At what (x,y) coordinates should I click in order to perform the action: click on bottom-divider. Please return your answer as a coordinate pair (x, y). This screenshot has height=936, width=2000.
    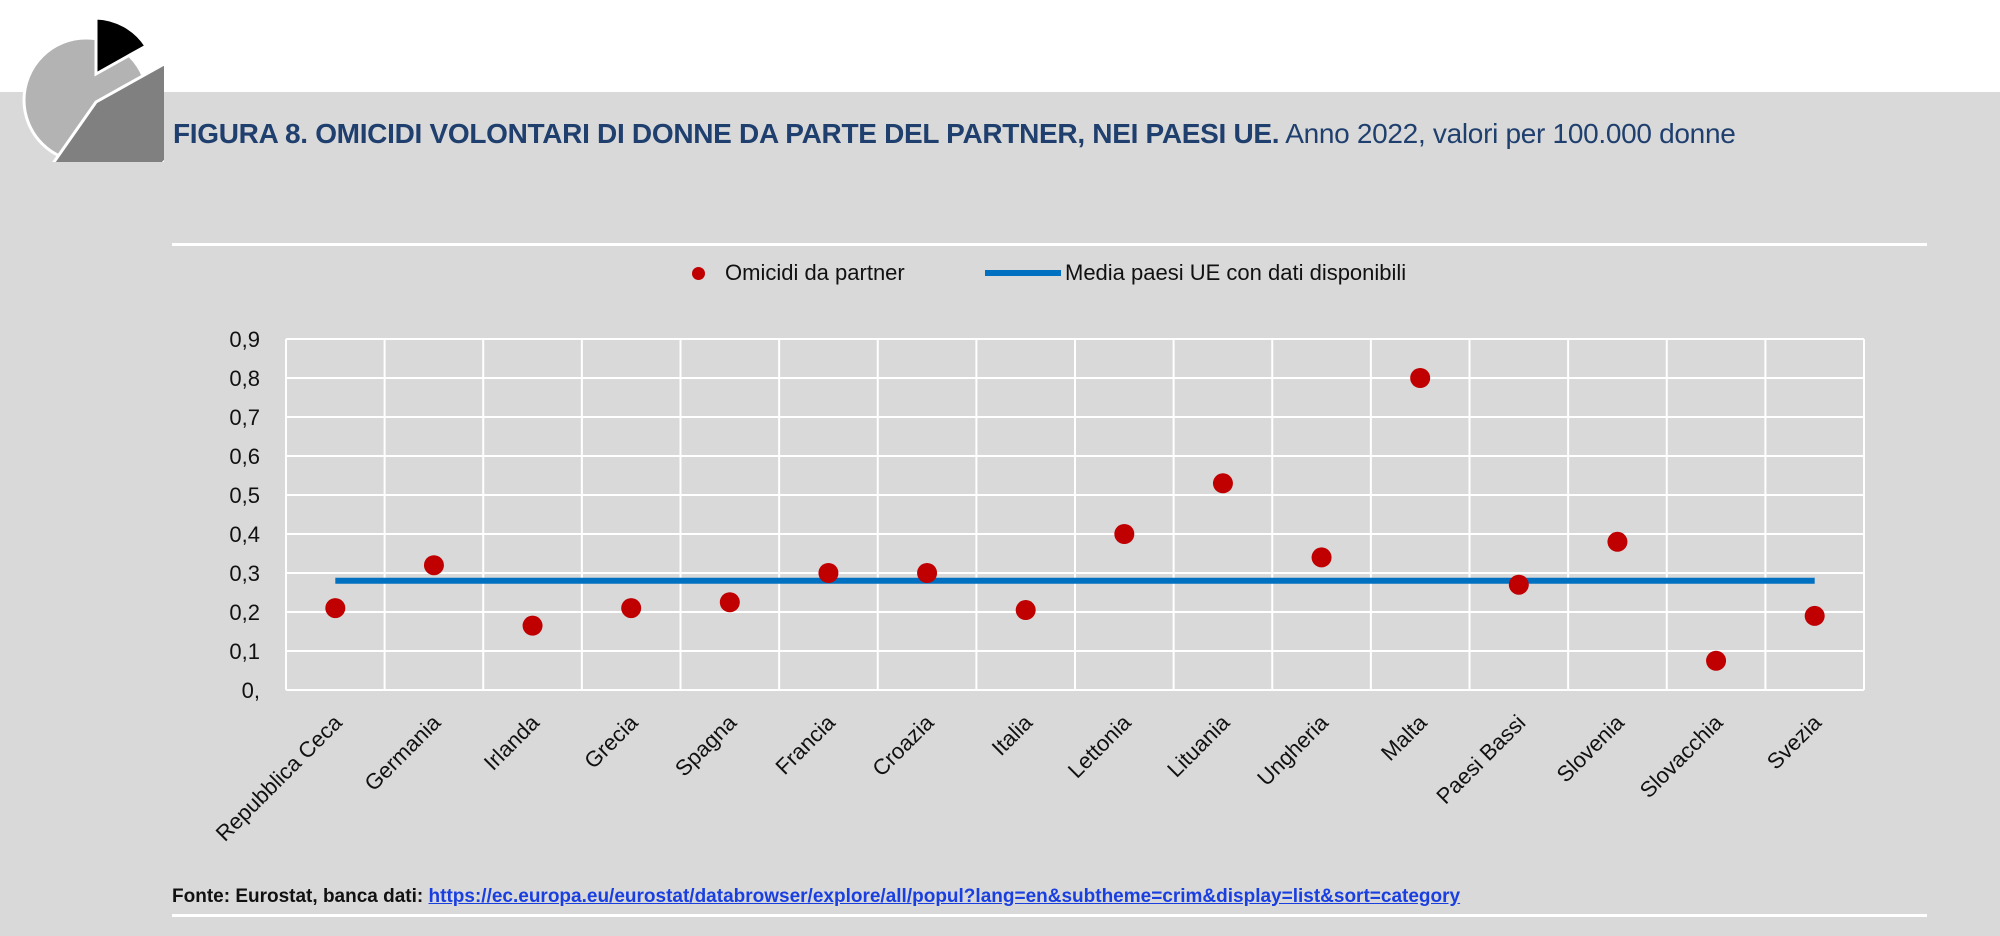
    Looking at the image, I should click on (1049, 915).